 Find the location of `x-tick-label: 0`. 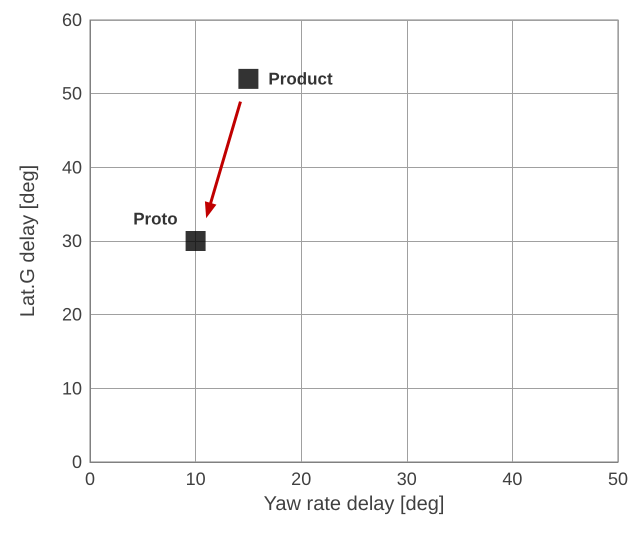

x-tick-label: 0 is located at coordinates (90, 479).